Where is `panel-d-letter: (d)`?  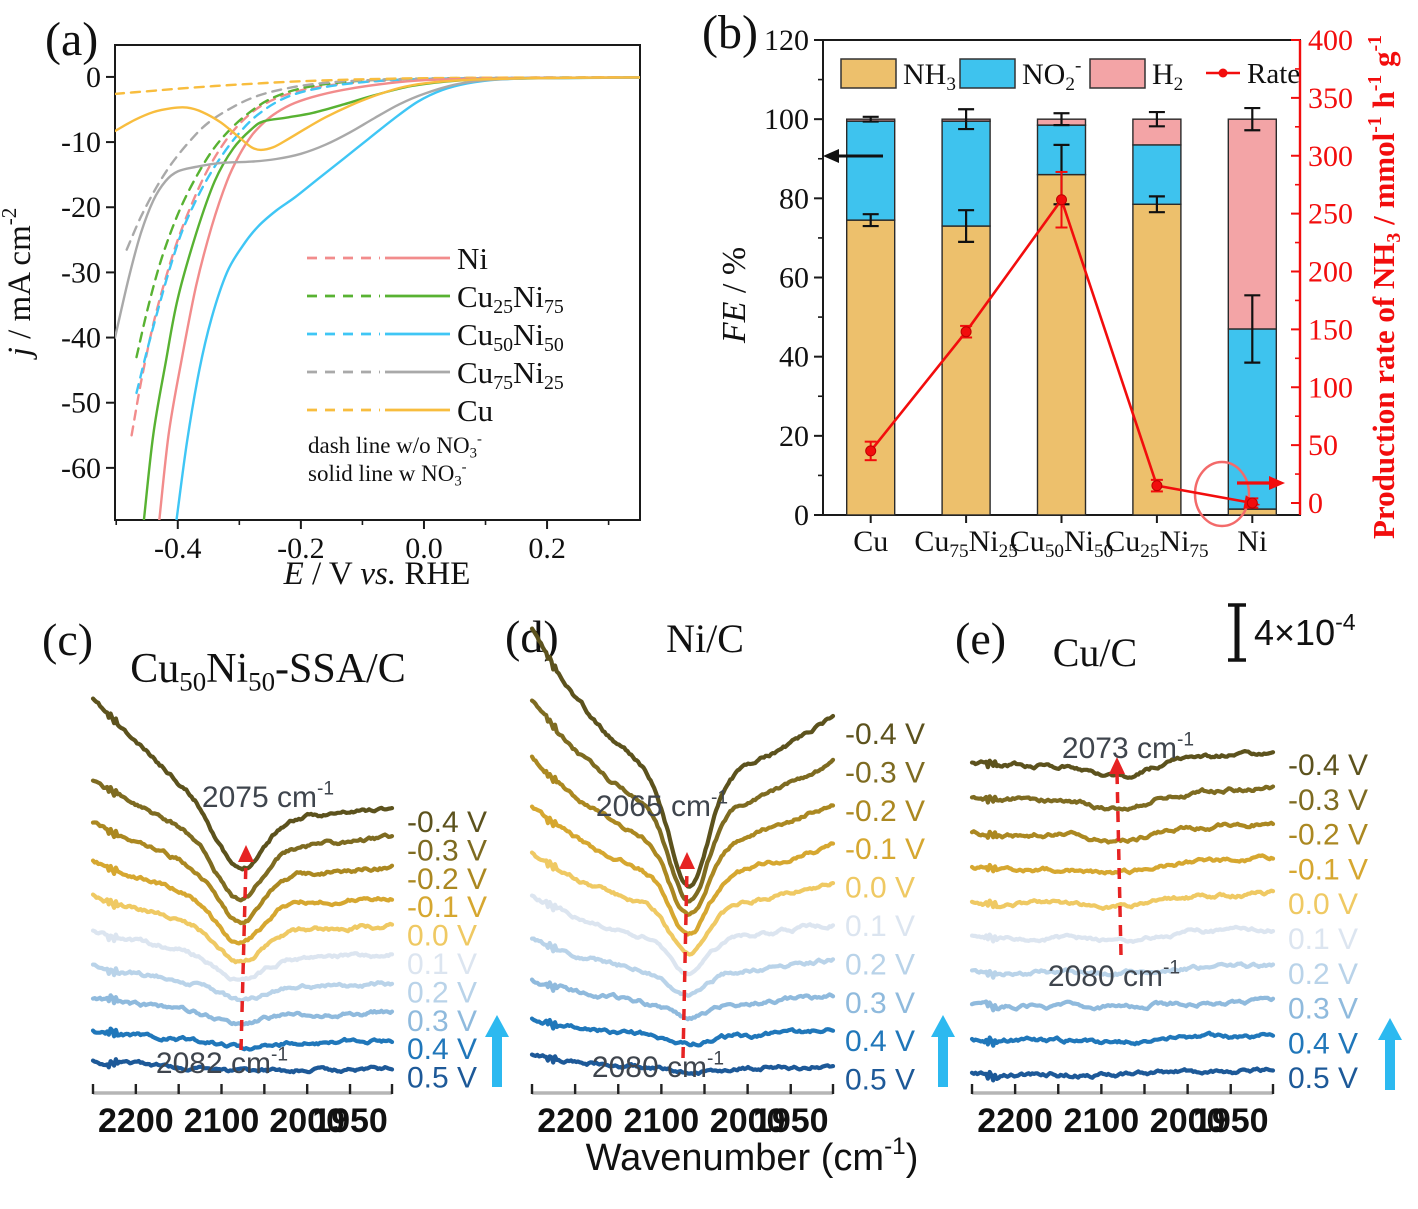 panel-d-letter: (d) is located at coordinates (532, 636).